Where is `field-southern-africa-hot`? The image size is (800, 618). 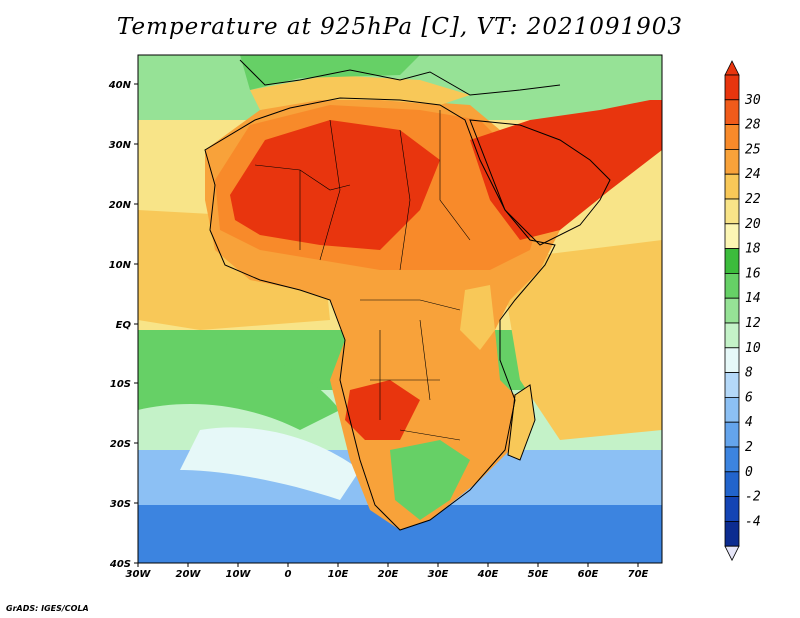 field-southern-africa-hot is located at coordinates (382, 410).